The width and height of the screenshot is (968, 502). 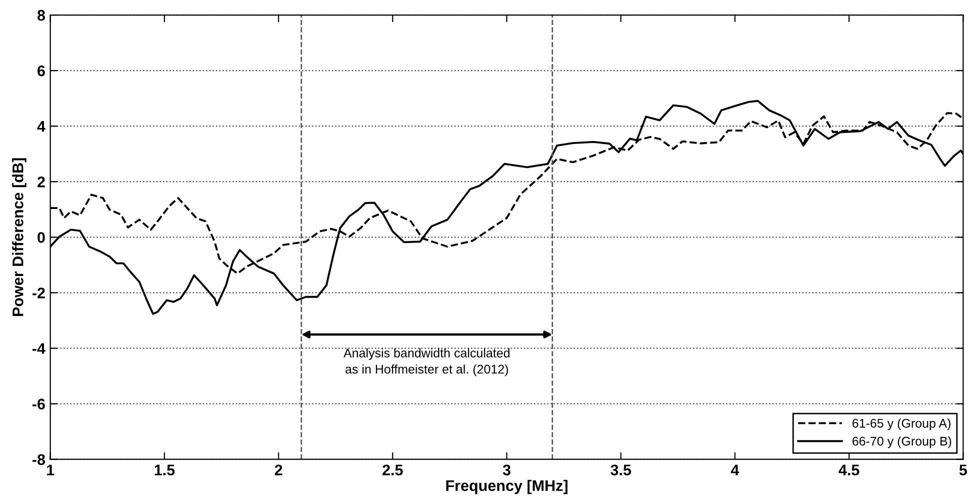 I want to click on x-tick-label: 4.5, so click(x=849, y=470).